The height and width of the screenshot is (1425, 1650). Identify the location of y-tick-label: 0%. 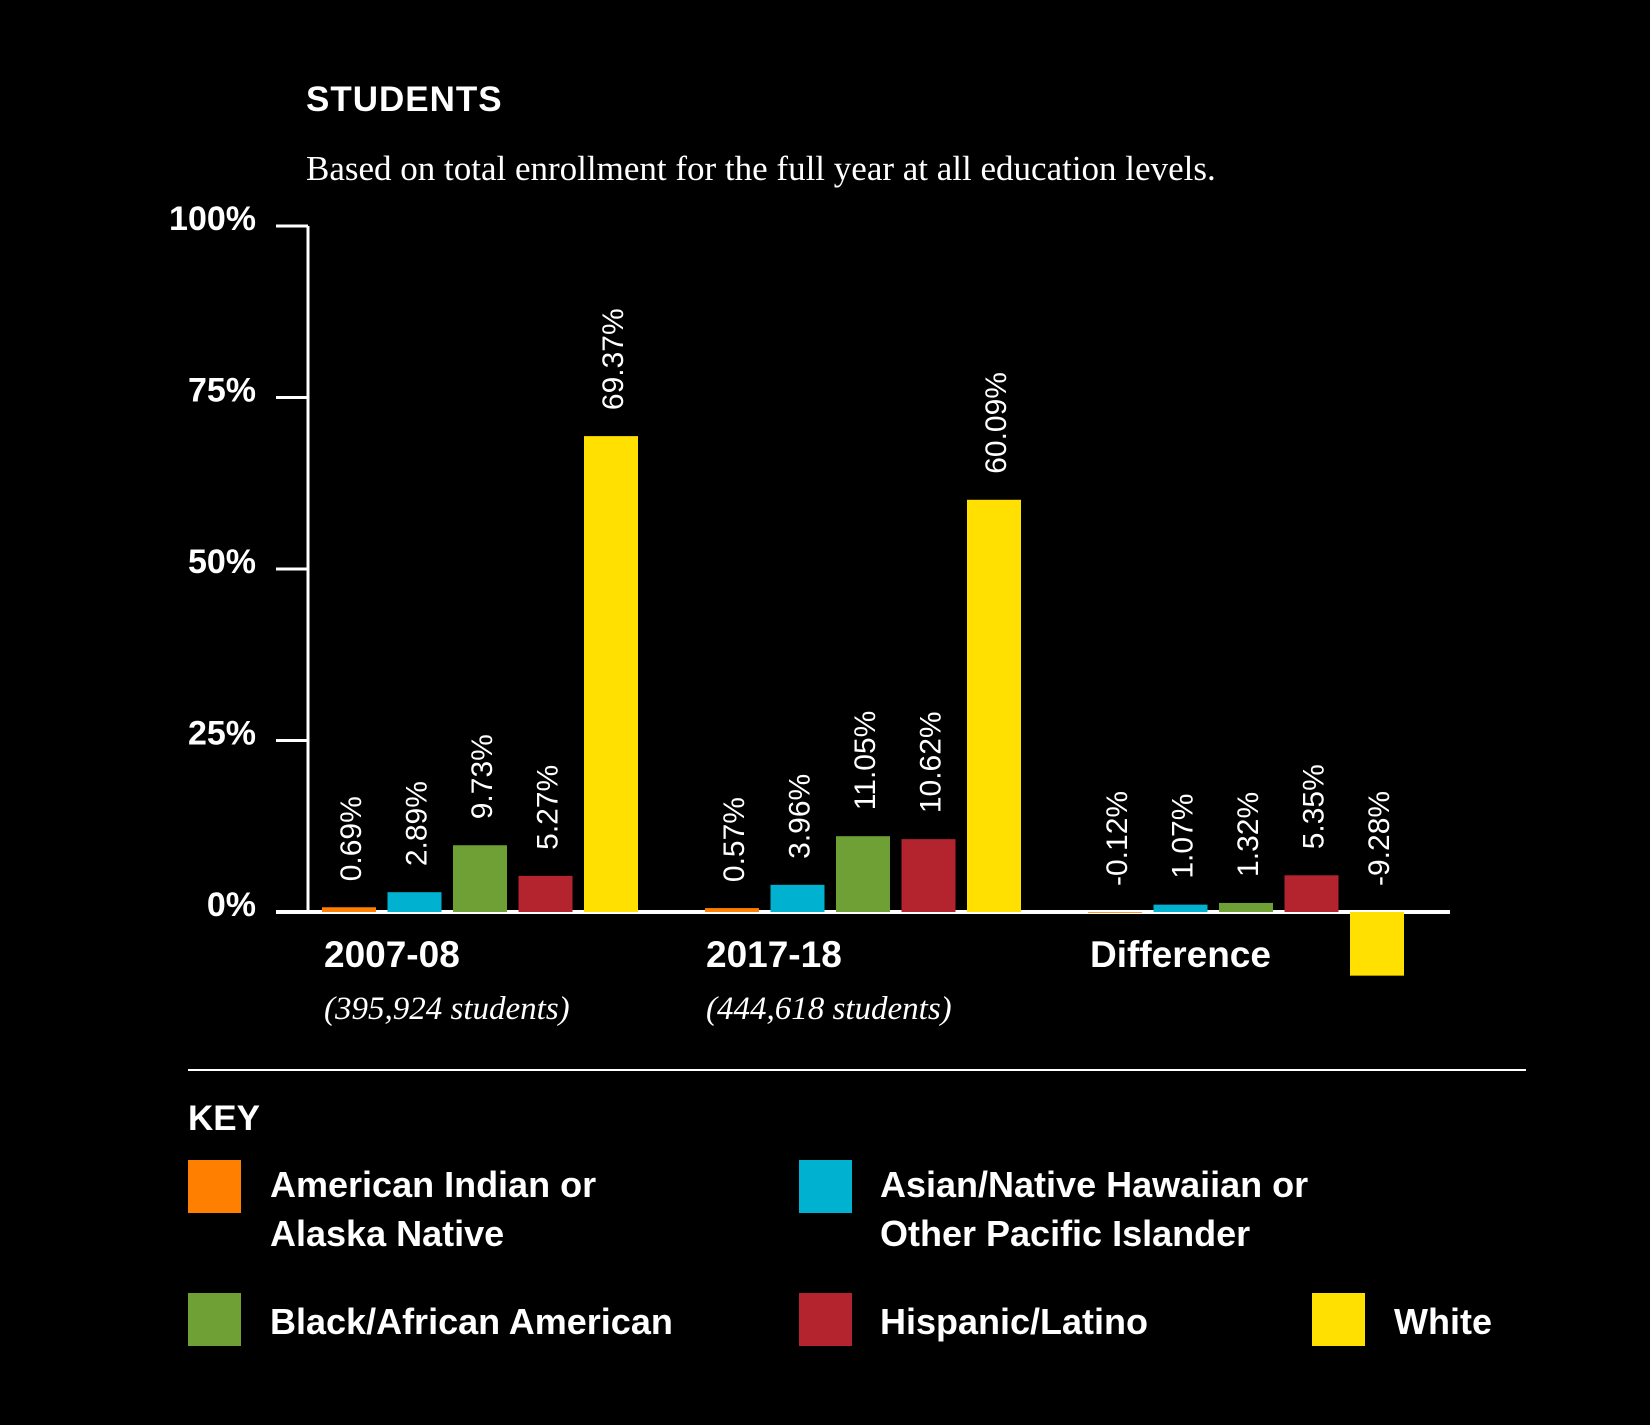
(231, 905).